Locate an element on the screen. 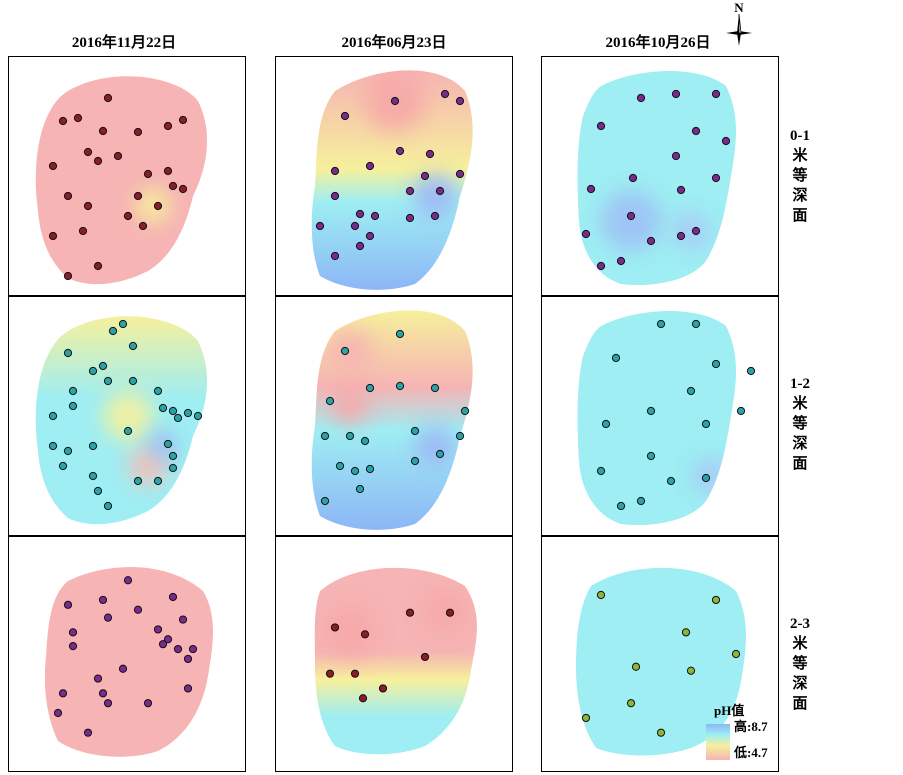  row-label-line: 米 is located at coordinates (800, 156).